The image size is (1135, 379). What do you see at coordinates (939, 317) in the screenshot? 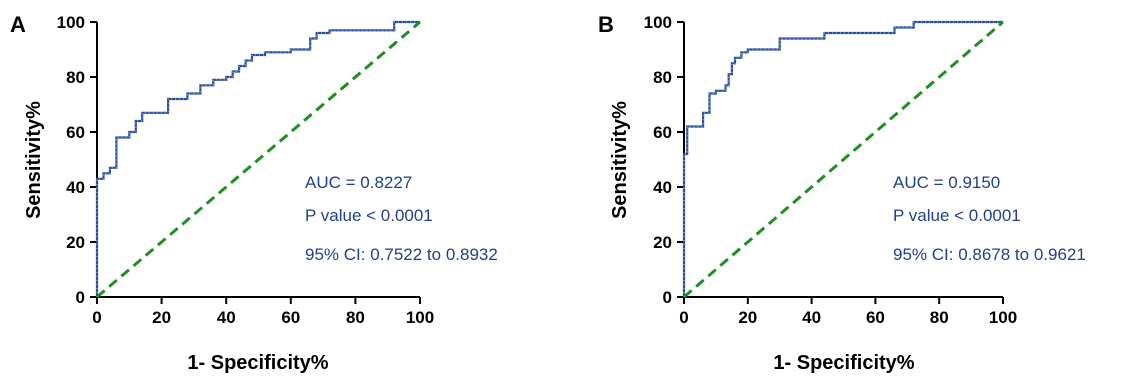
I see `panel-b-x-tick-label: 80` at bounding box center [939, 317].